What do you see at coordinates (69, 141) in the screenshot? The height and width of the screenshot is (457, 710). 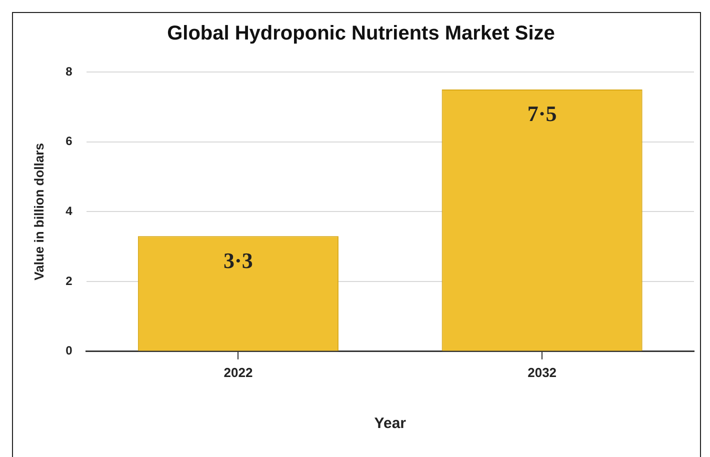 I see `y-tick-label: 6` at bounding box center [69, 141].